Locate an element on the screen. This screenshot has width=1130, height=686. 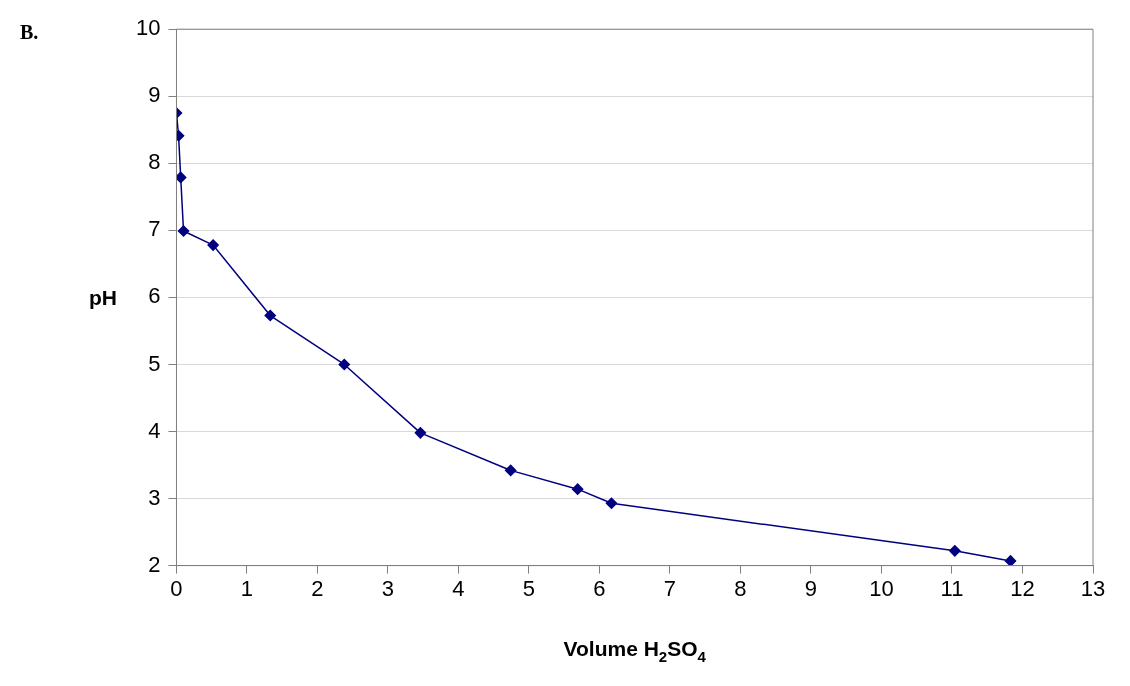
x-tick-label: 0 is located at coordinates (176, 588).